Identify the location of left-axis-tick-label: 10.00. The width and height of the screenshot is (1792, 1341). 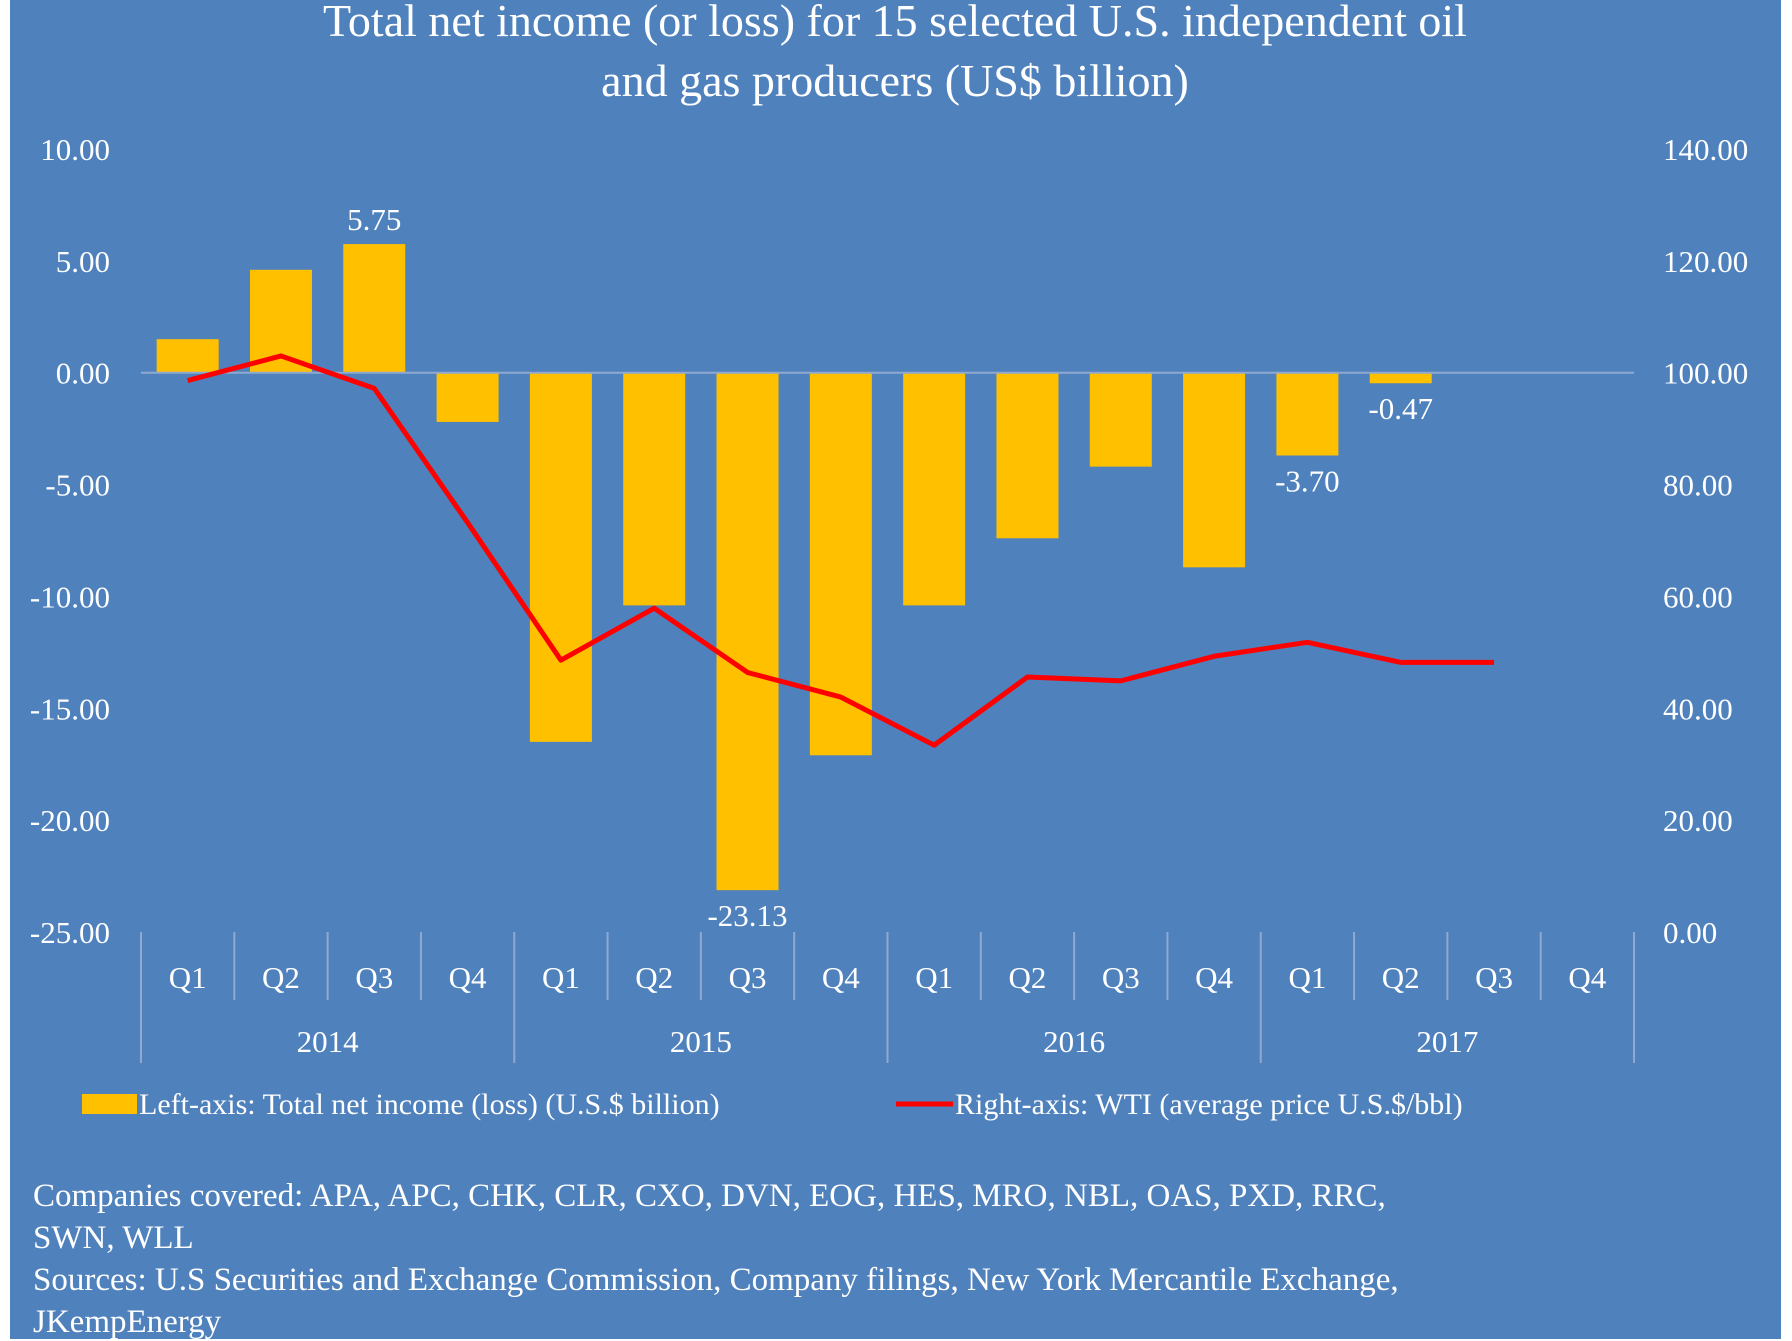
(75, 149).